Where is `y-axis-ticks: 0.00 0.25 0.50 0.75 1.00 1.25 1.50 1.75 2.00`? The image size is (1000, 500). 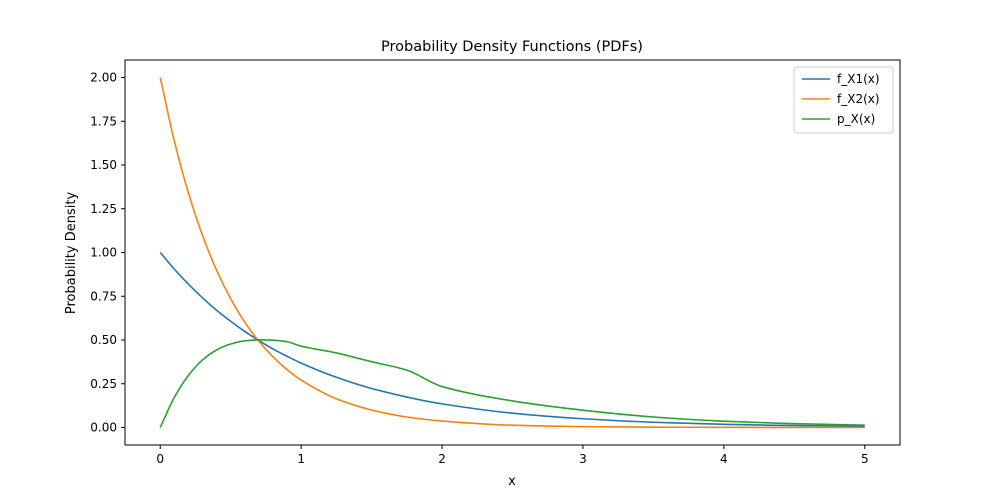 y-axis-ticks: 0.00 0.25 0.50 0.75 1.00 1.25 1.50 1.75 2.00 is located at coordinates (107, 253).